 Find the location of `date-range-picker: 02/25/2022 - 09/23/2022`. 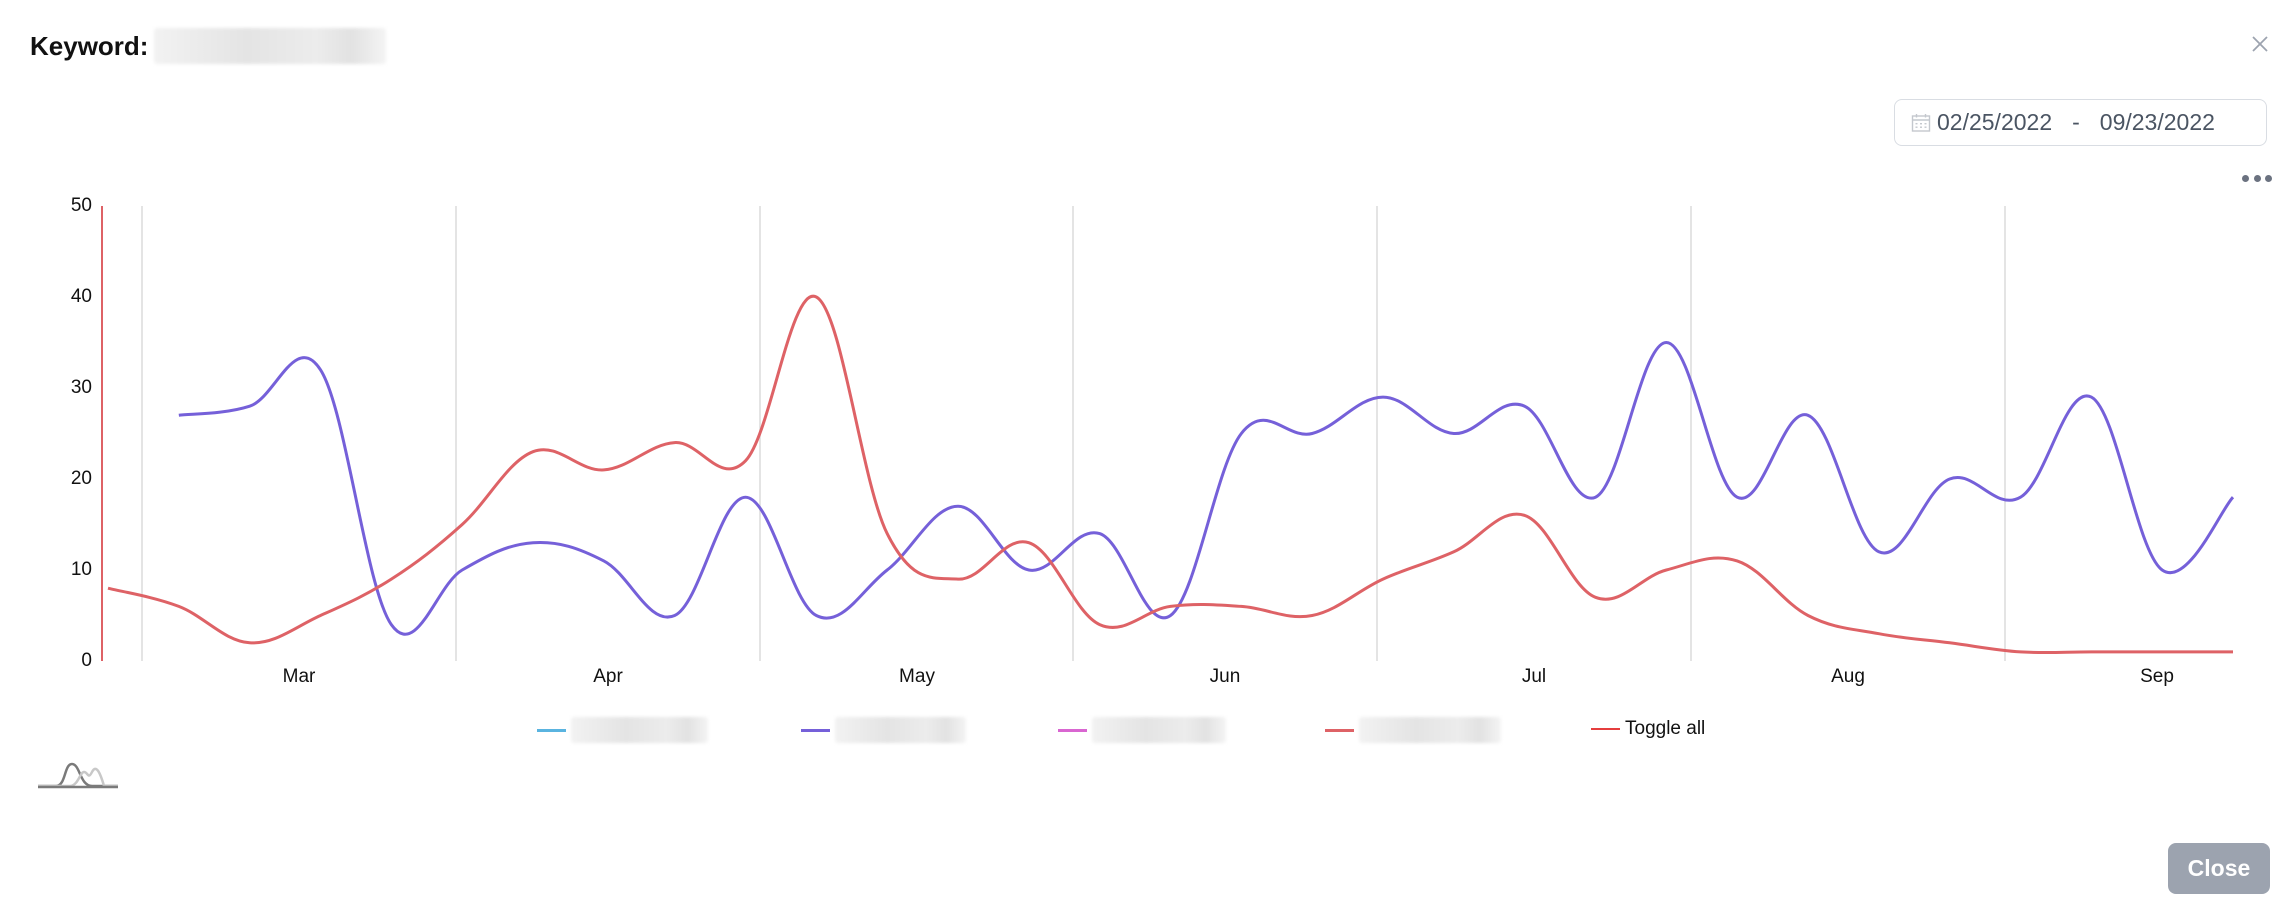

date-range-picker: 02/25/2022 - 09/23/2022 is located at coordinates (2080, 122).